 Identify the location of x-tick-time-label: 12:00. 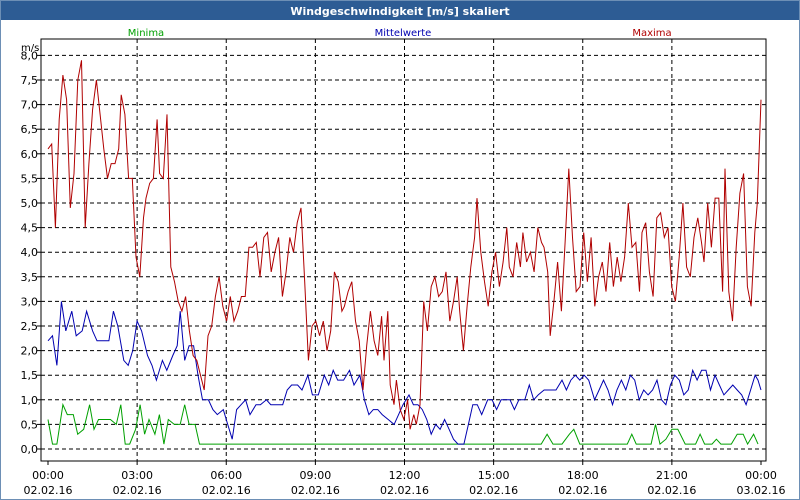
(405, 475).